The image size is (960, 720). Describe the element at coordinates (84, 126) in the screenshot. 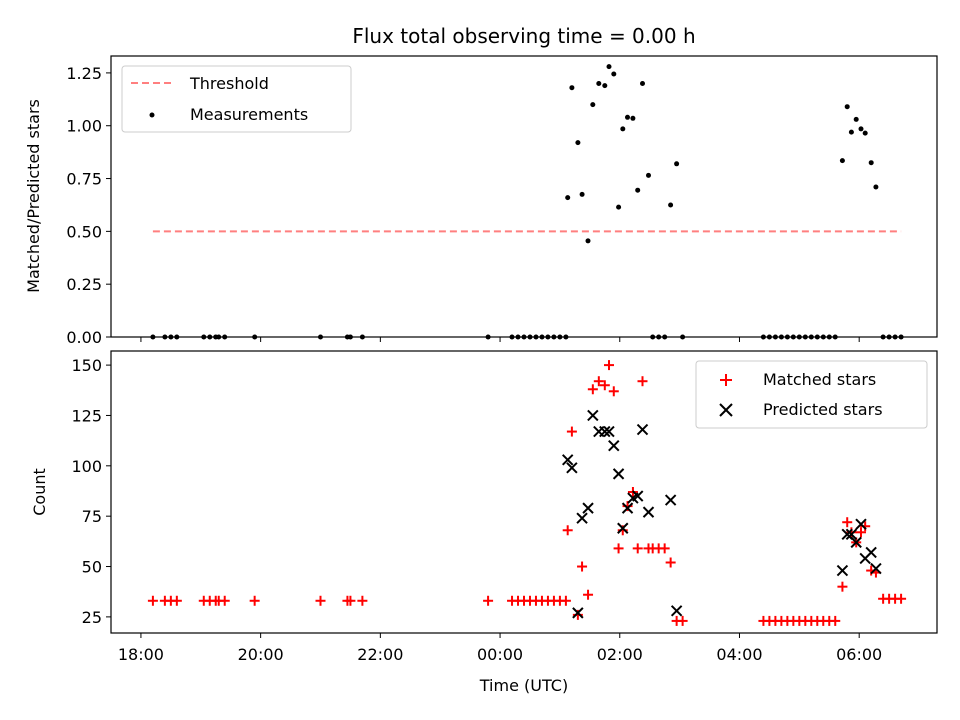

I see `top-y-tick-label: 1.00` at that location.